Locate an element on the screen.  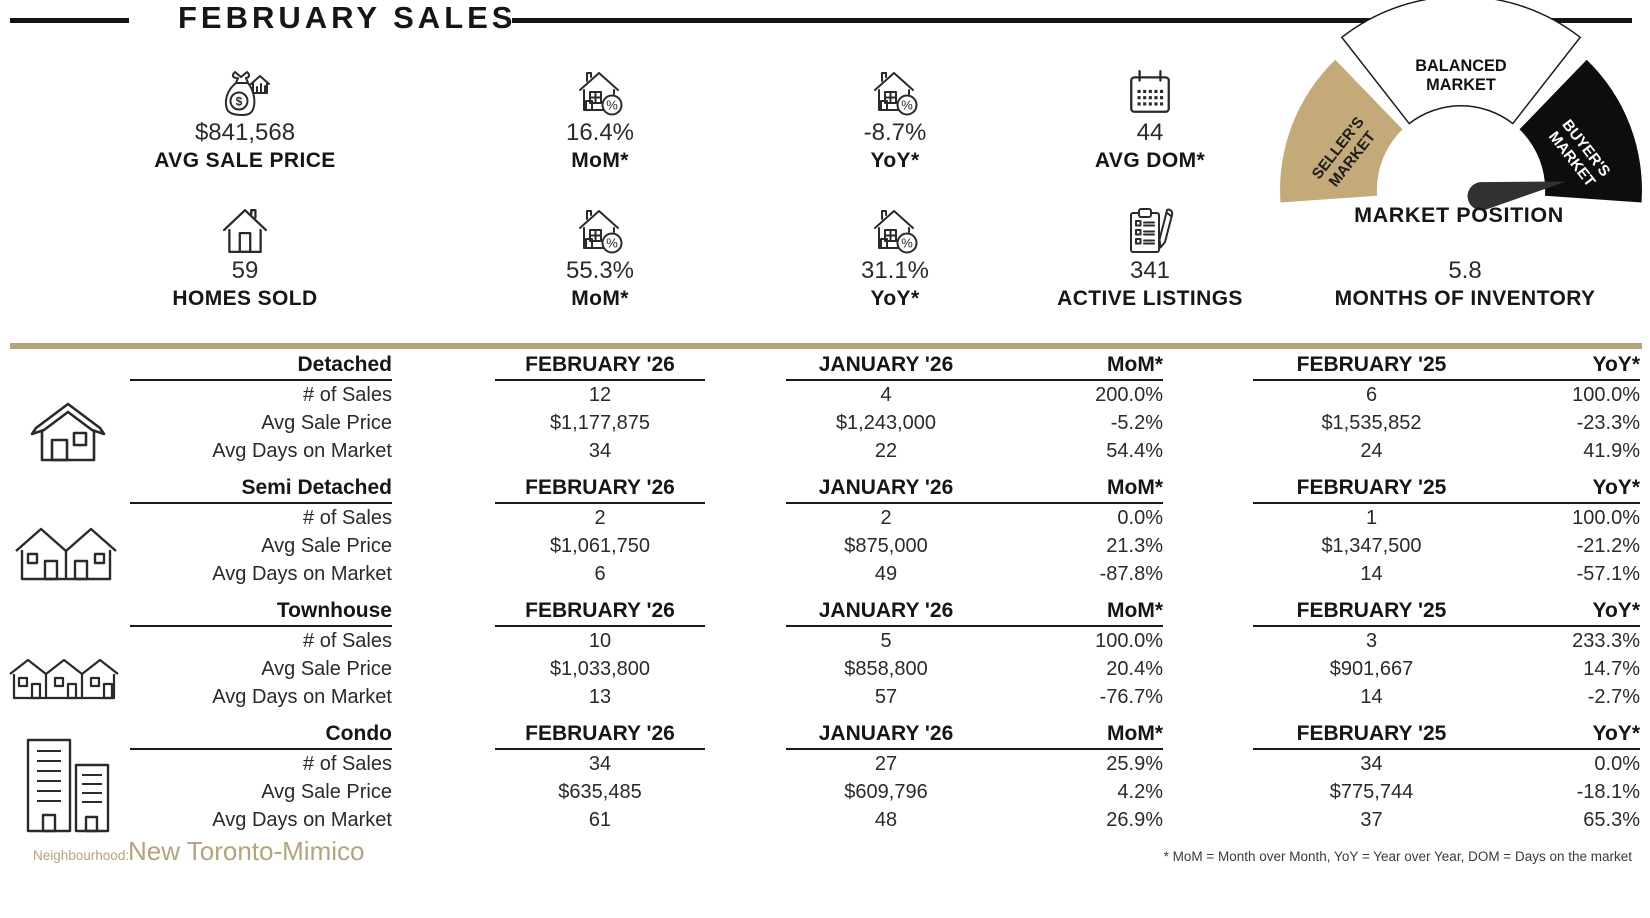
value-cell: $1,061,750 is located at coordinates (600, 546).